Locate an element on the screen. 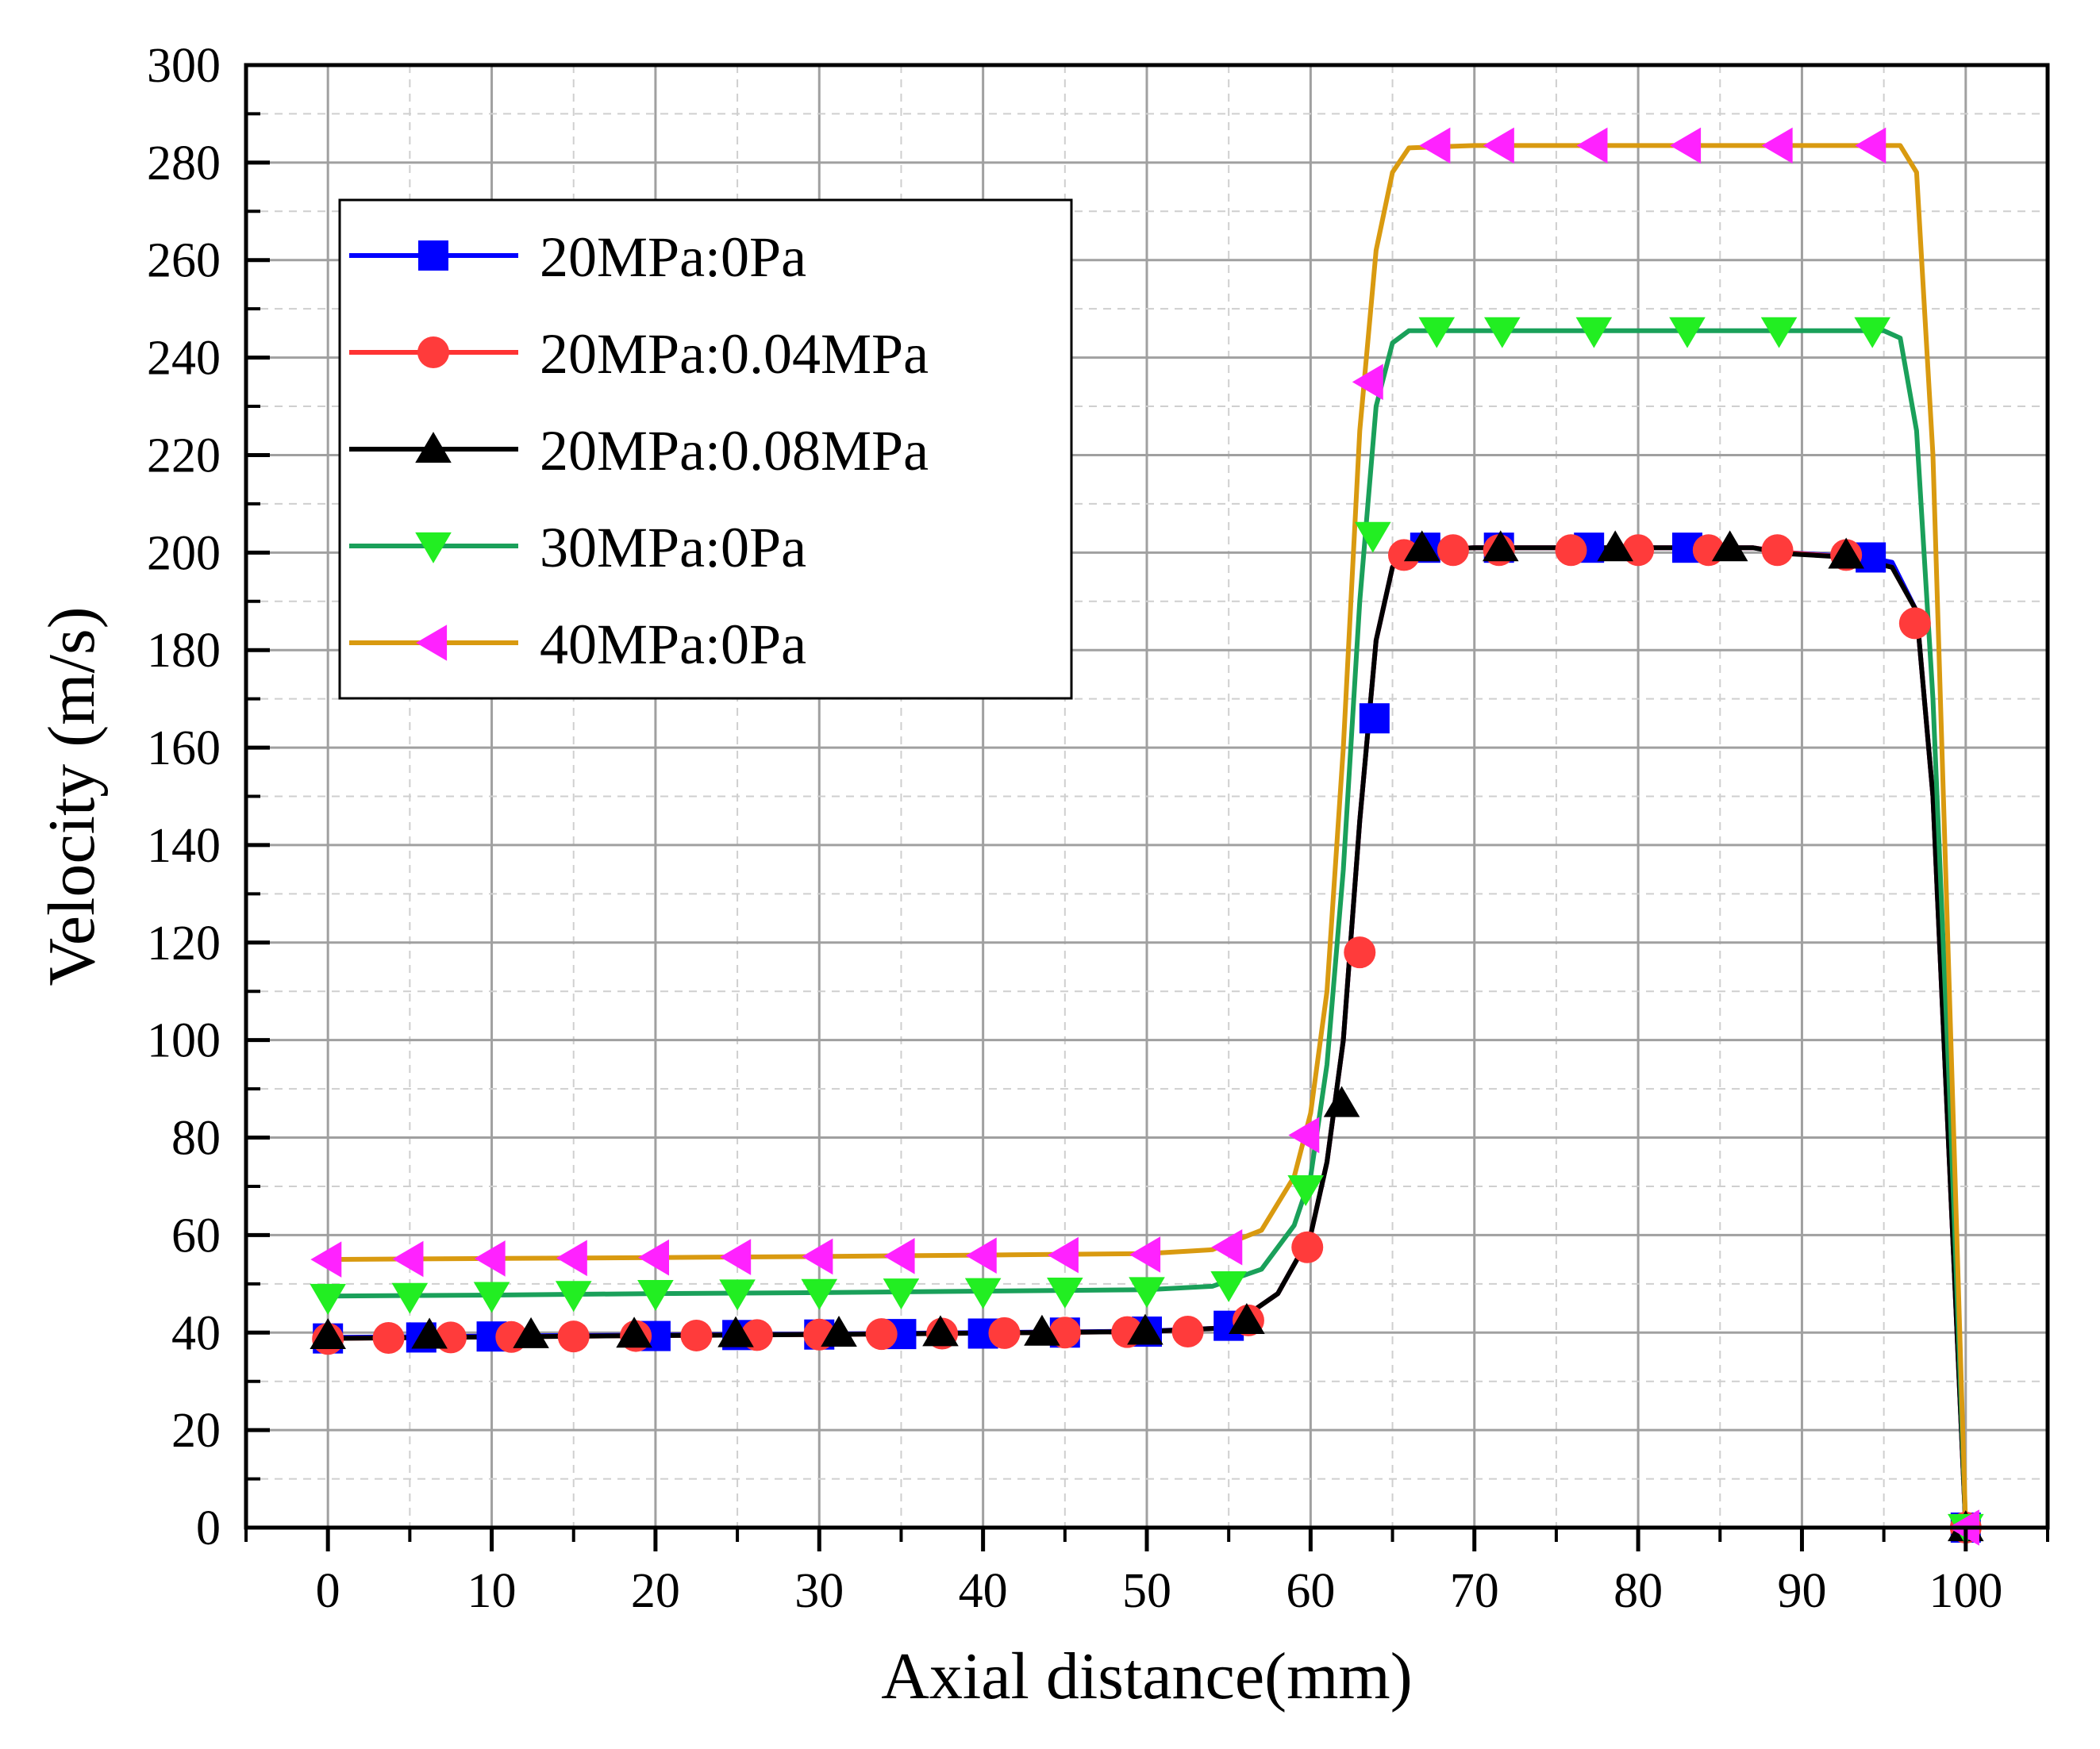 This screenshot has height=1749, width=2100. y-tick-label: 200 is located at coordinates (184, 553).